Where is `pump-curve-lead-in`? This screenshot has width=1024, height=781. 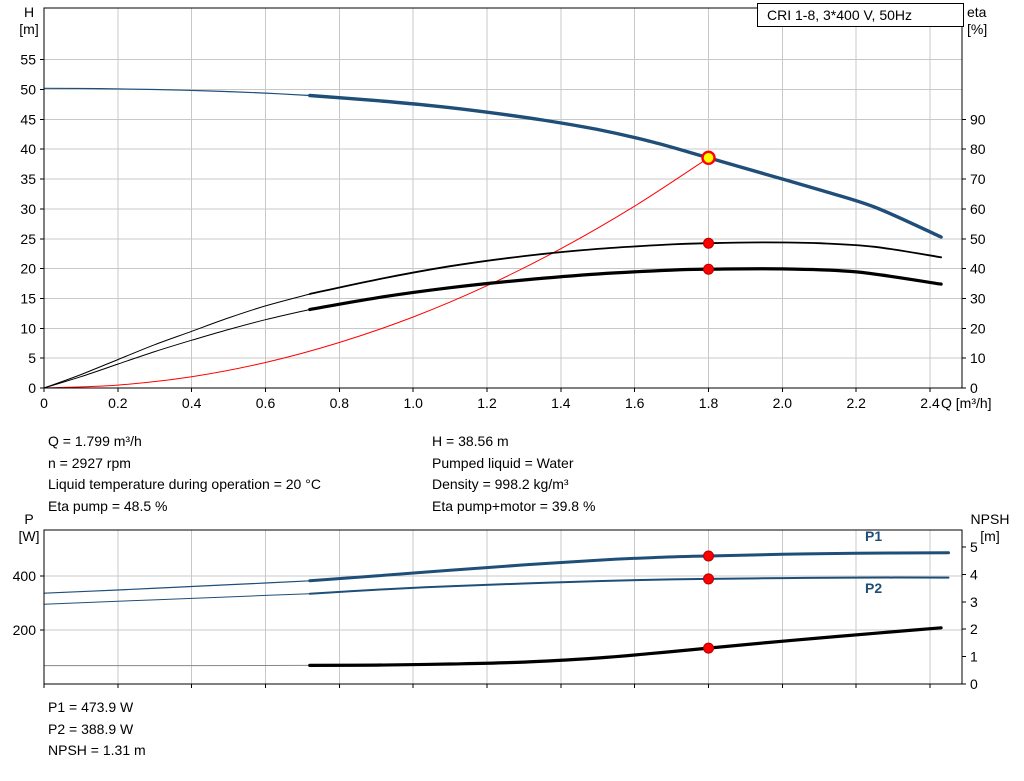 pump-curve-lead-in is located at coordinates (177, 92).